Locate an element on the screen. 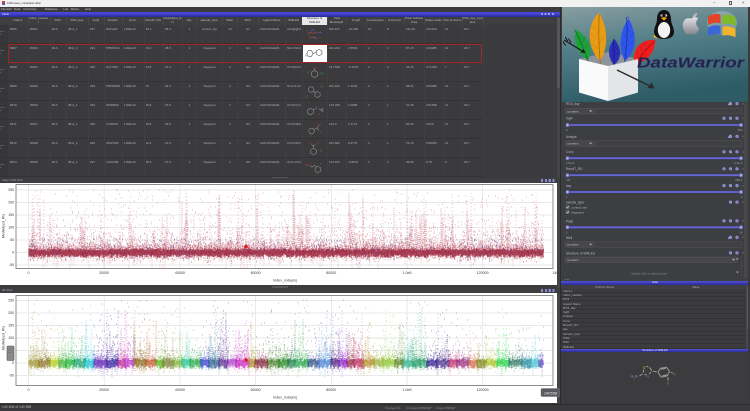  svg-text: 1.5e-6 is located at coordinates (570, 163).